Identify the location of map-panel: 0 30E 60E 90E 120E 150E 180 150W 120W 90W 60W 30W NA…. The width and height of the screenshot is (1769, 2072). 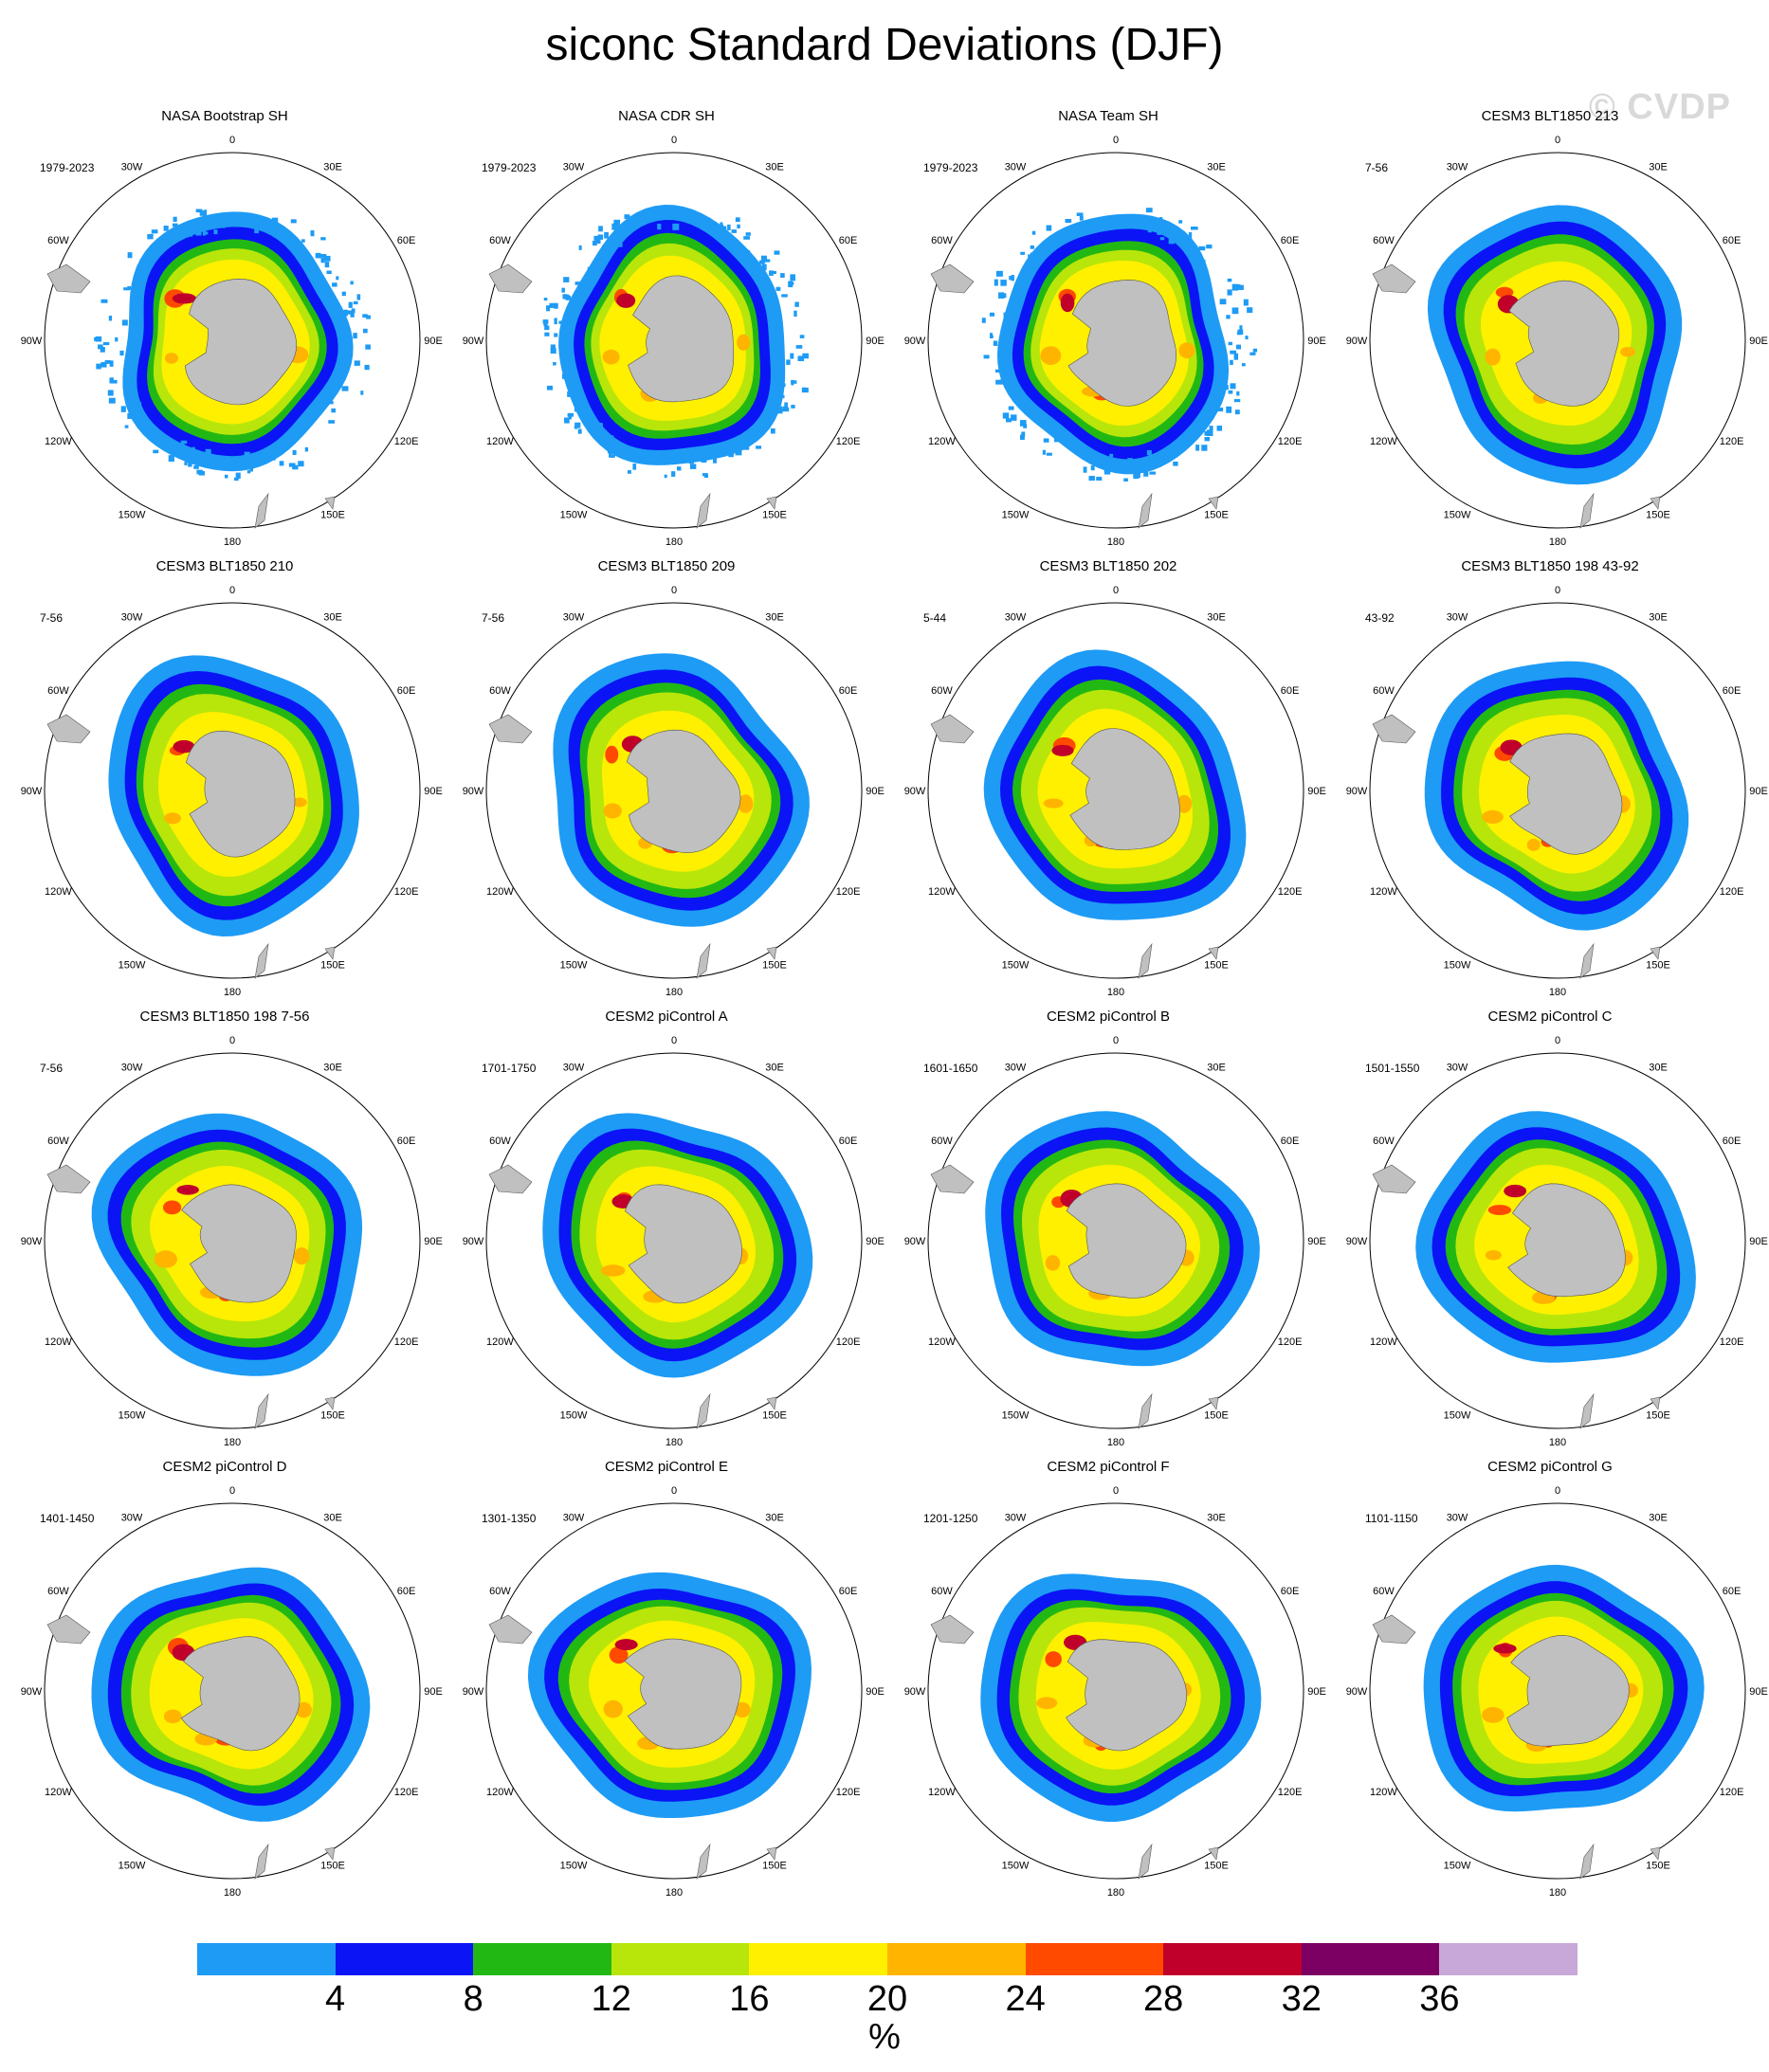
(225, 329).